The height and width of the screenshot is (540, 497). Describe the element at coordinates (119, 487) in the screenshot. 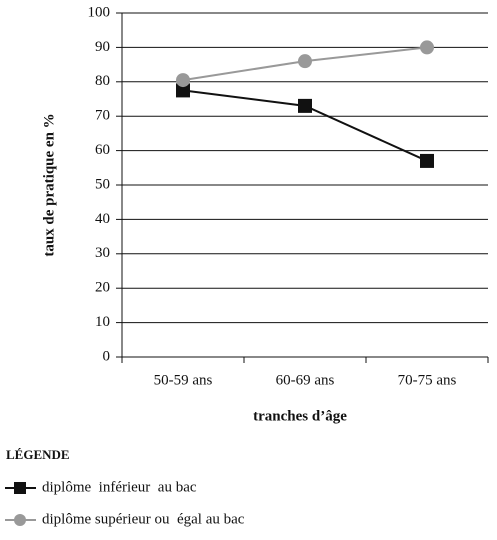

I see `legend-label: diplôme inférieur au bac` at that location.